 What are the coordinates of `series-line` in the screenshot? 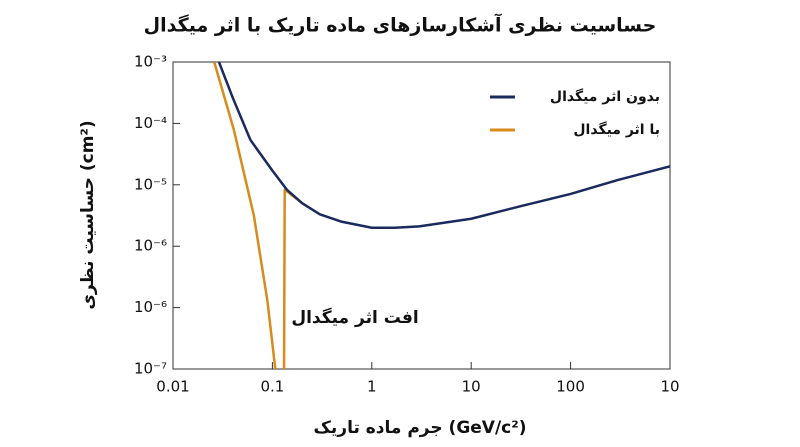 It's located at (258, 215).